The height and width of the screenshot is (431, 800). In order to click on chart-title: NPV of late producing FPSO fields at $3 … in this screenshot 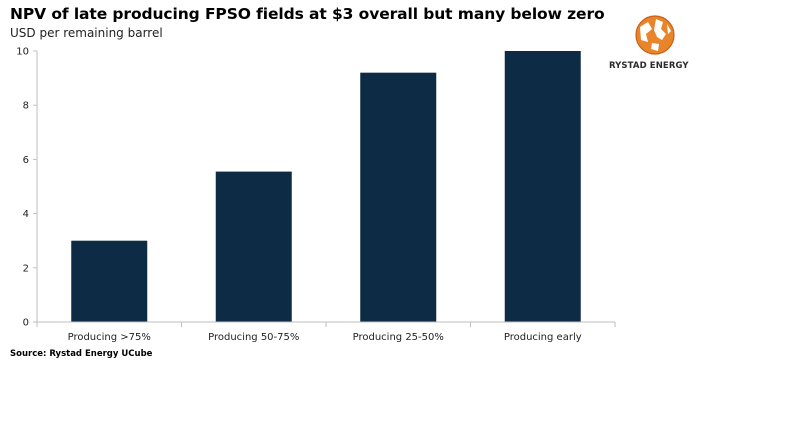, I will do `click(307, 14)`.